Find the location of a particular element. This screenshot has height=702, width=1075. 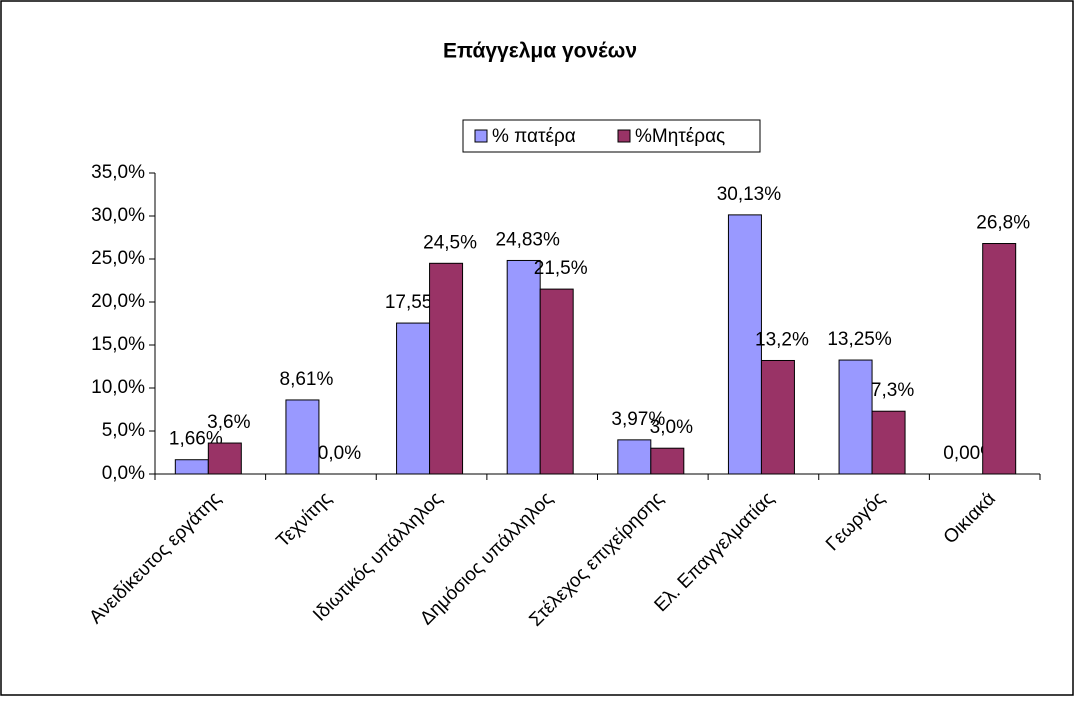

value-label: 7,3% is located at coordinates (892, 390).